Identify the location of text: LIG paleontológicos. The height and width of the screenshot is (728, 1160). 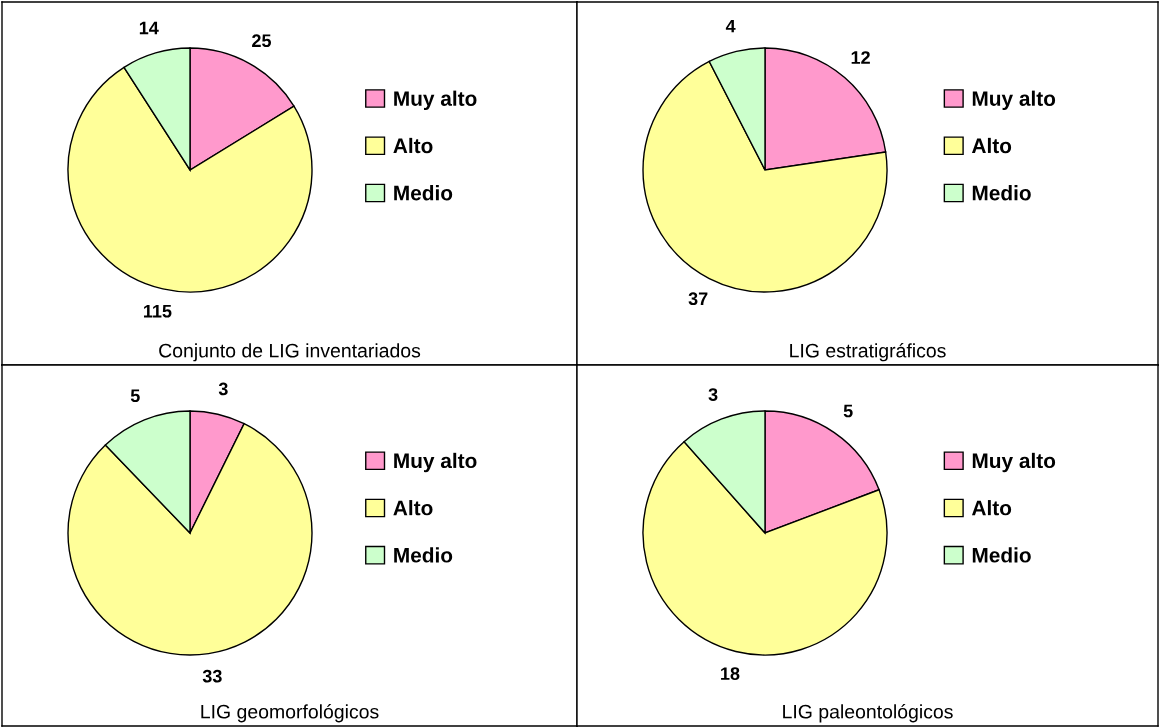
(868, 713).